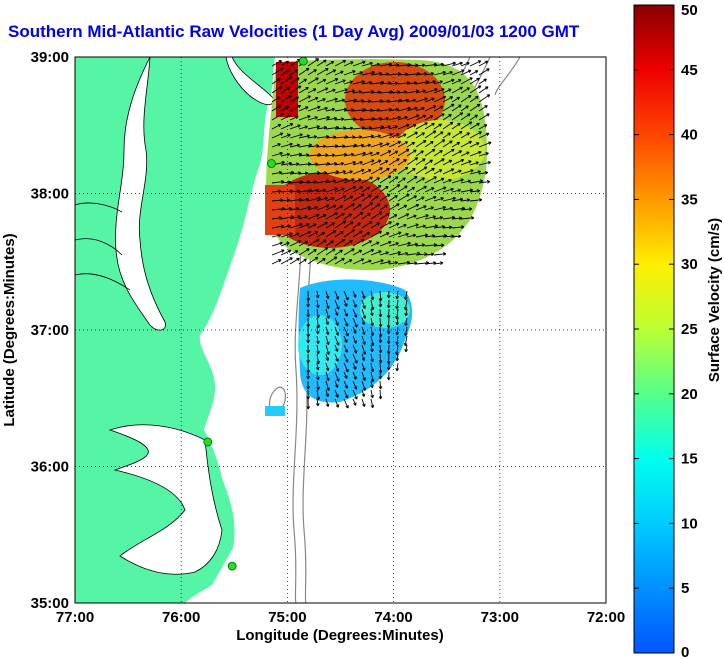  Describe the element at coordinates (606, 617) in the screenshot. I see `x-tick-label: 72:00` at that location.